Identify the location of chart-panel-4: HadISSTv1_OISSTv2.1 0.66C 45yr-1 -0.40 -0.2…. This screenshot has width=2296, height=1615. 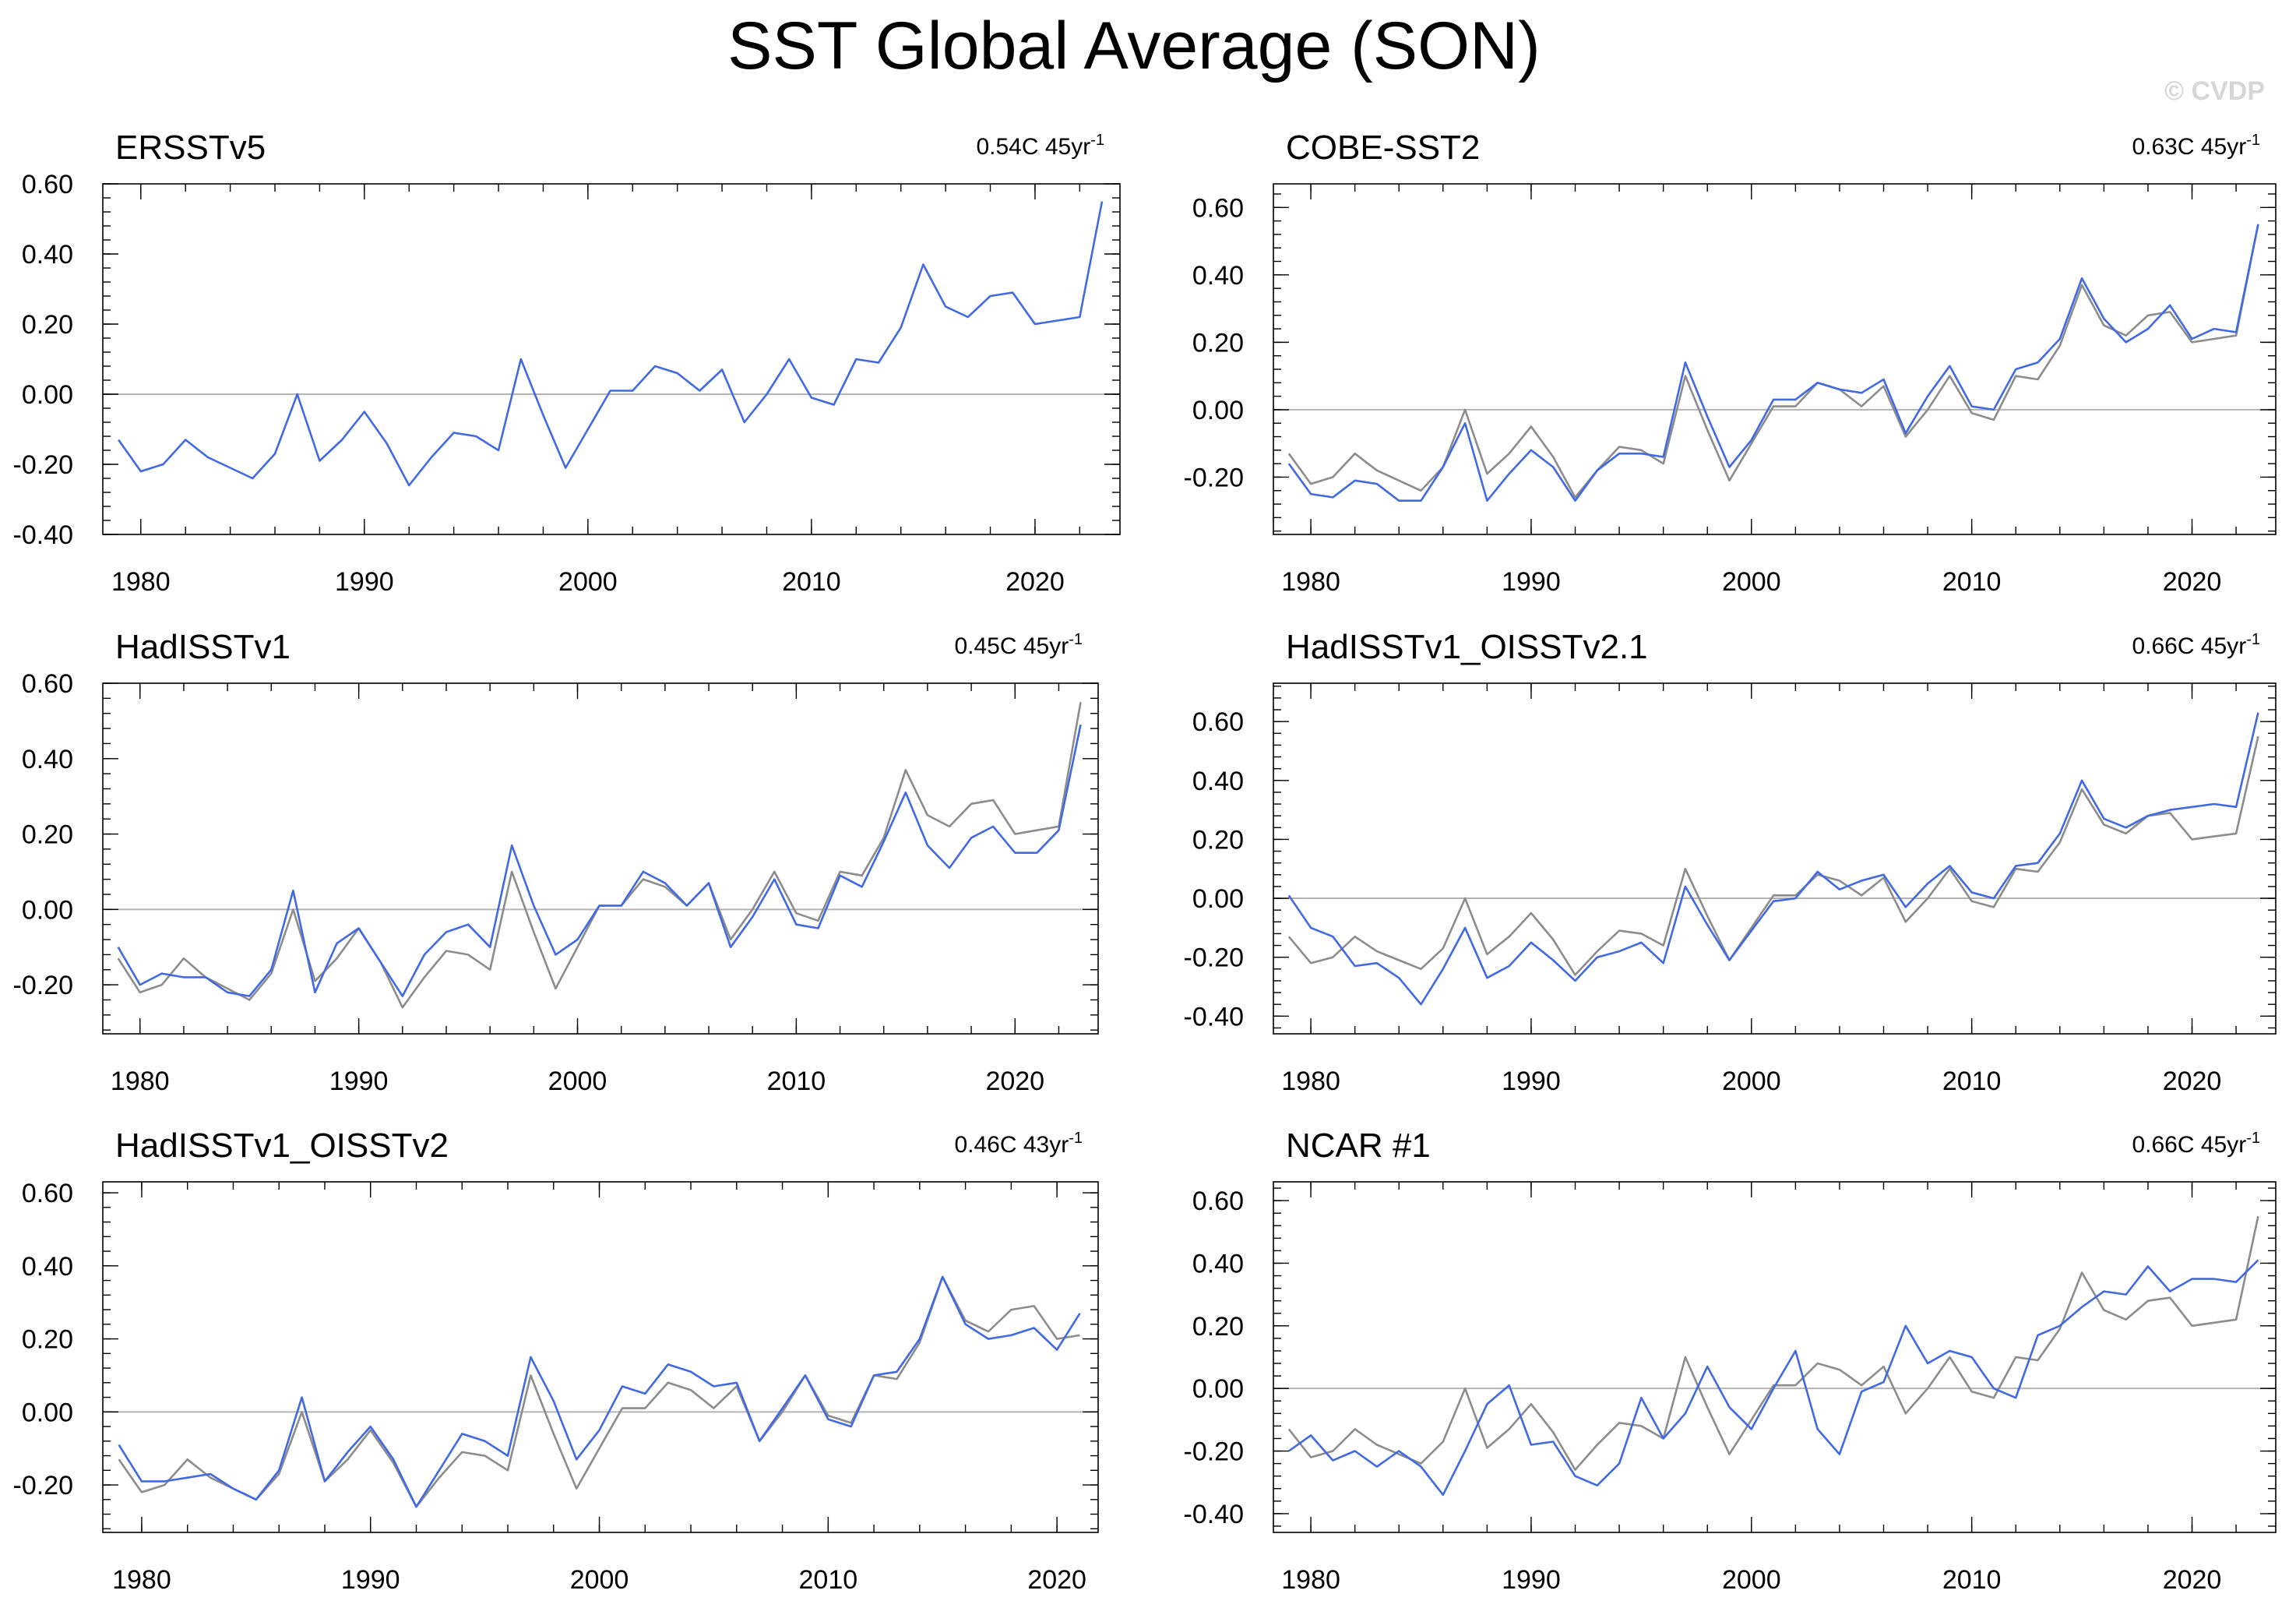
(1730, 862).